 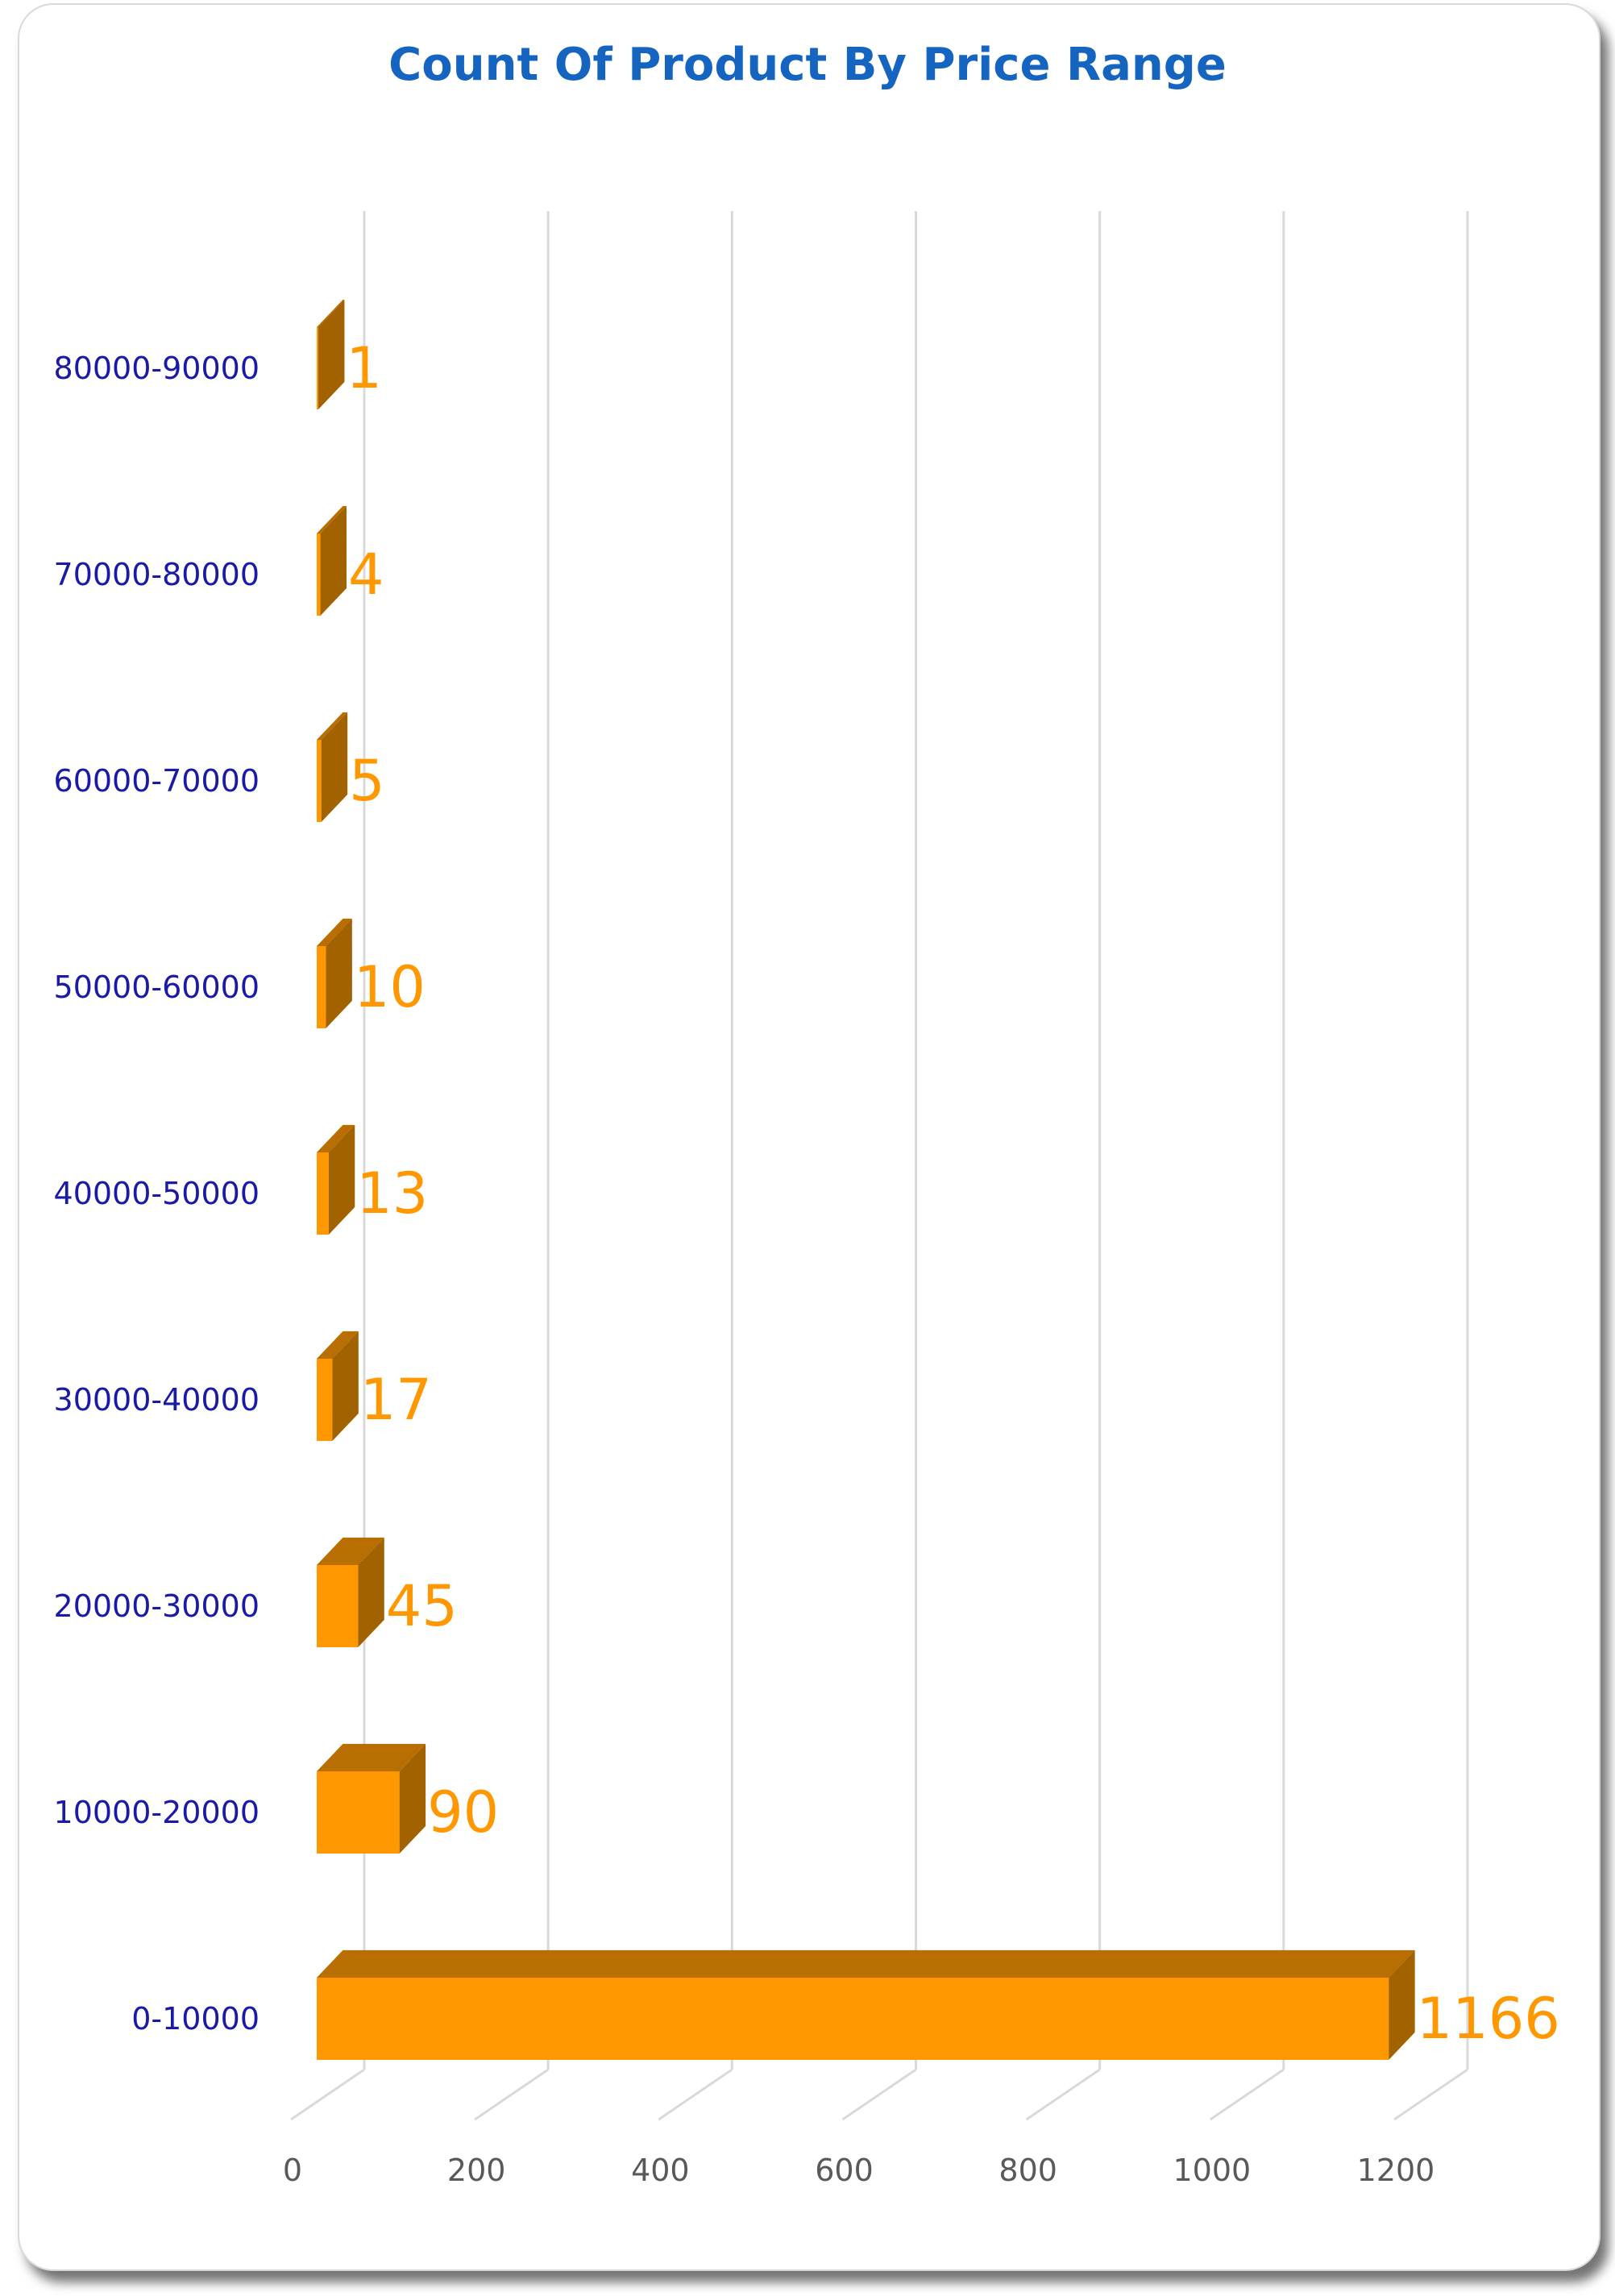 What do you see at coordinates (364, 368) in the screenshot?
I see `data-label: 1` at bounding box center [364, 368].